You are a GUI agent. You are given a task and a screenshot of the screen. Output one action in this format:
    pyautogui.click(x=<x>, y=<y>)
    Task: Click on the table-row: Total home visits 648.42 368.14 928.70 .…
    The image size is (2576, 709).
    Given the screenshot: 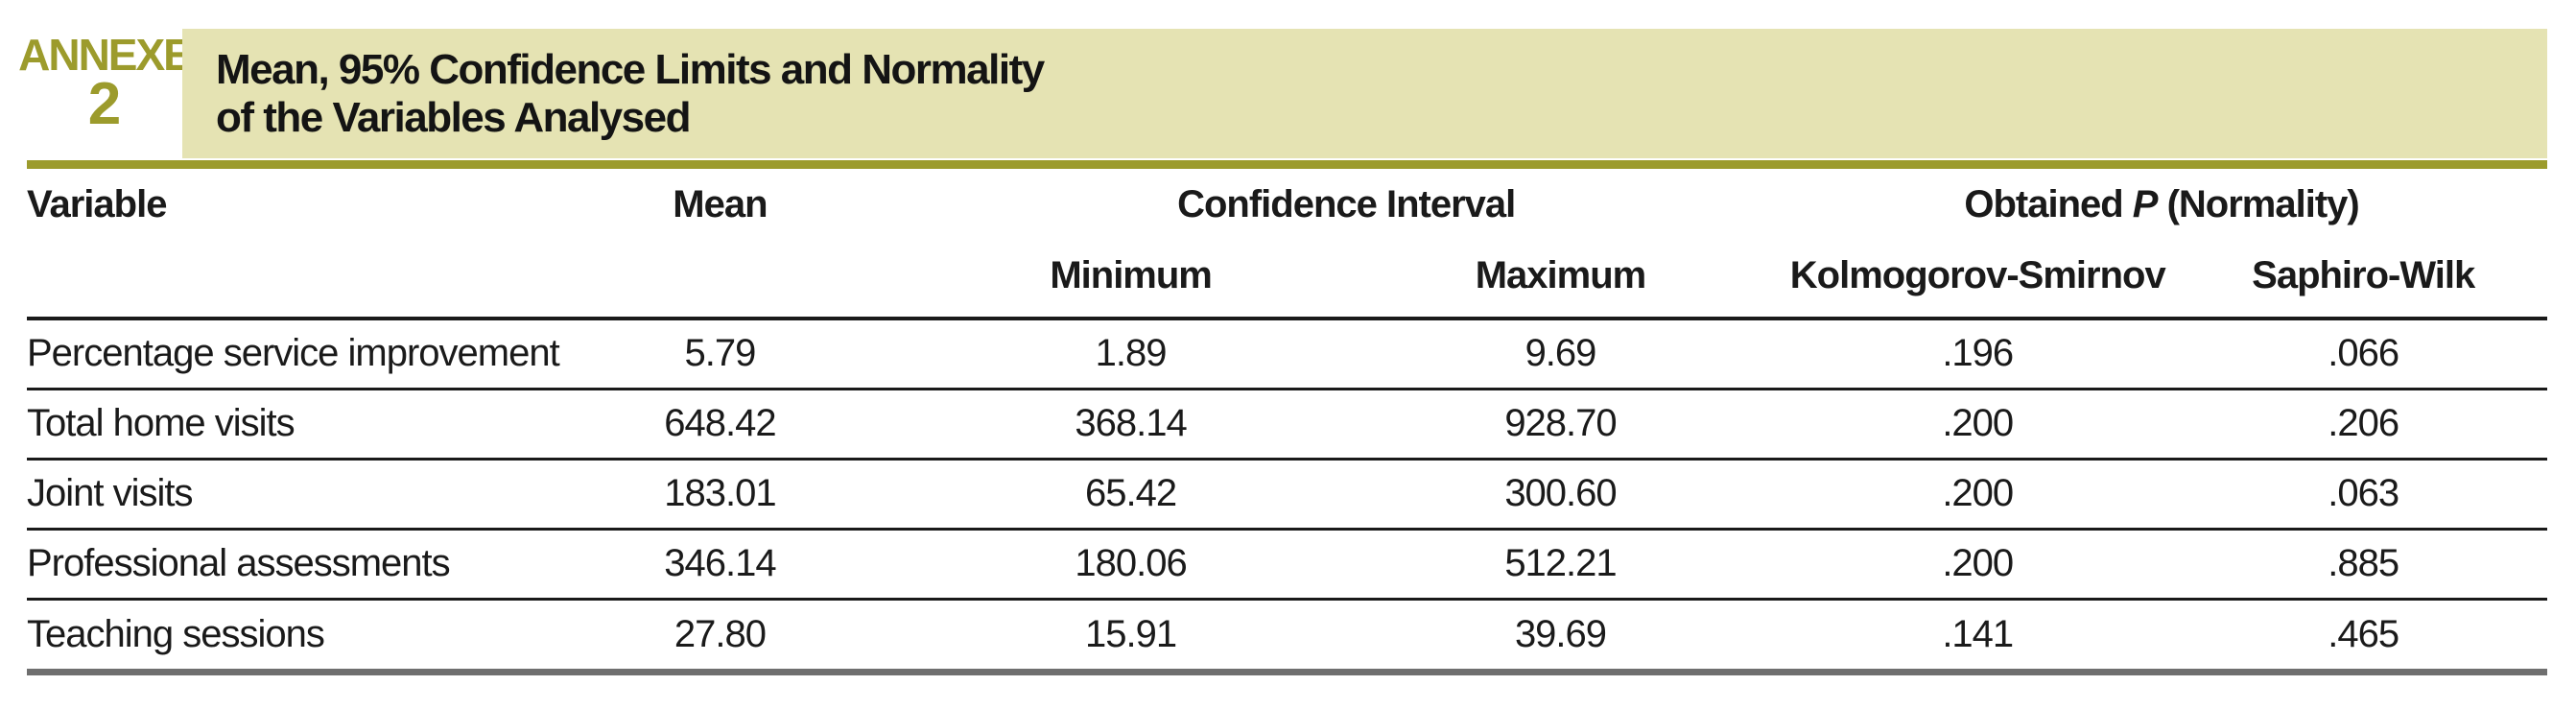 What is the action you would take?
    pyautogui.click(x=1287, y=425)
    